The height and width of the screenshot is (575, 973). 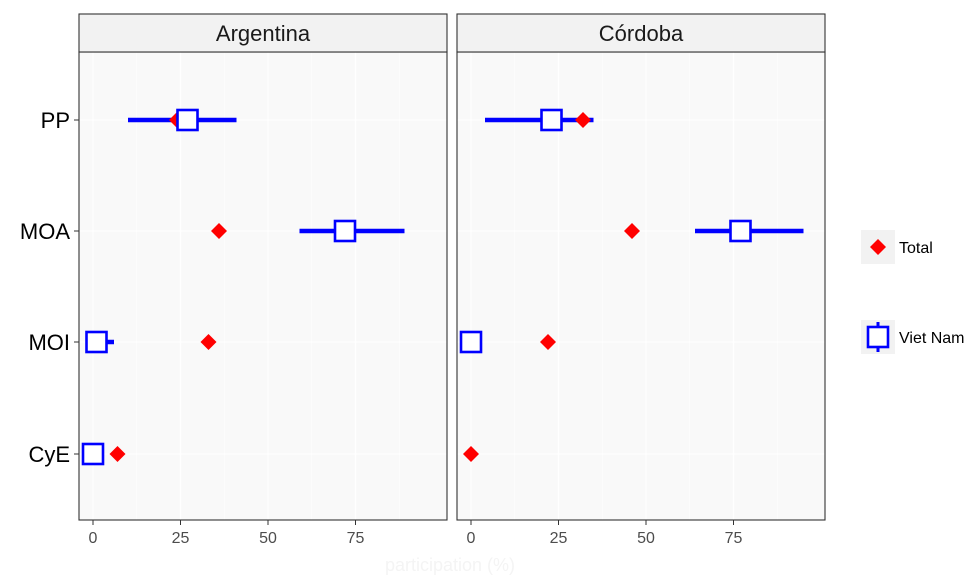 I want to click on strip-label: Córdoba, so click(x=641, y=33).